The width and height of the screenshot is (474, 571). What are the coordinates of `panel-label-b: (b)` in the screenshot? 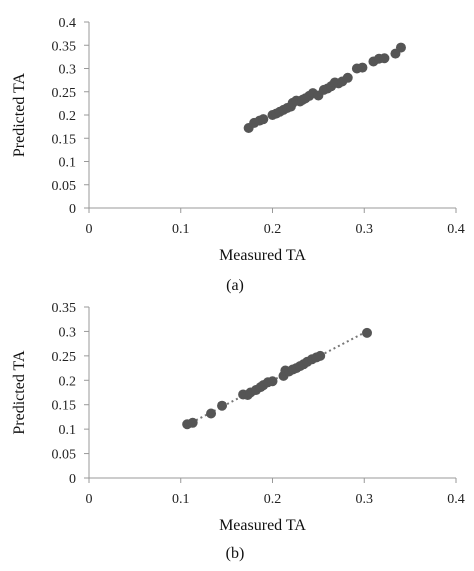 It's located at (235, 553).